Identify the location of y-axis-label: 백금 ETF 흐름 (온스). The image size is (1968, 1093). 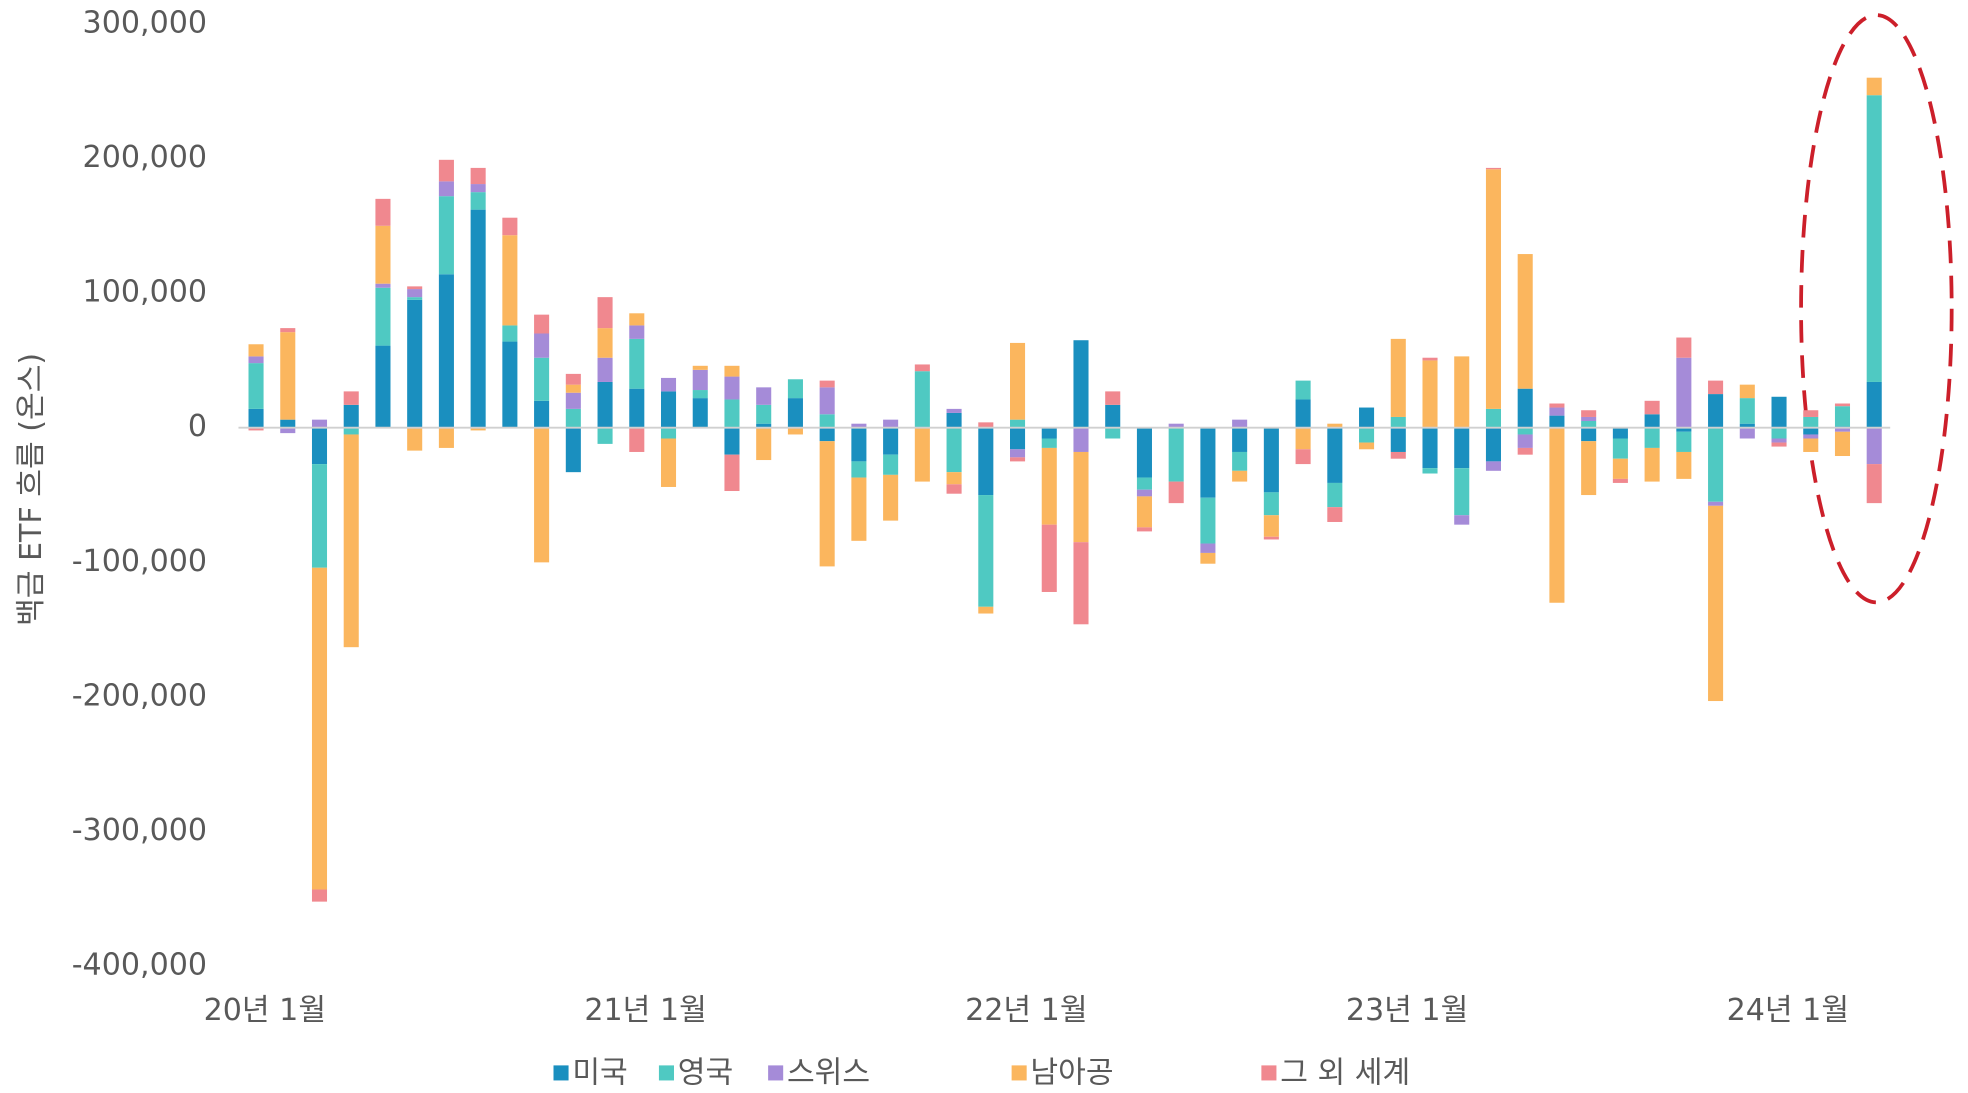
(31, 489).